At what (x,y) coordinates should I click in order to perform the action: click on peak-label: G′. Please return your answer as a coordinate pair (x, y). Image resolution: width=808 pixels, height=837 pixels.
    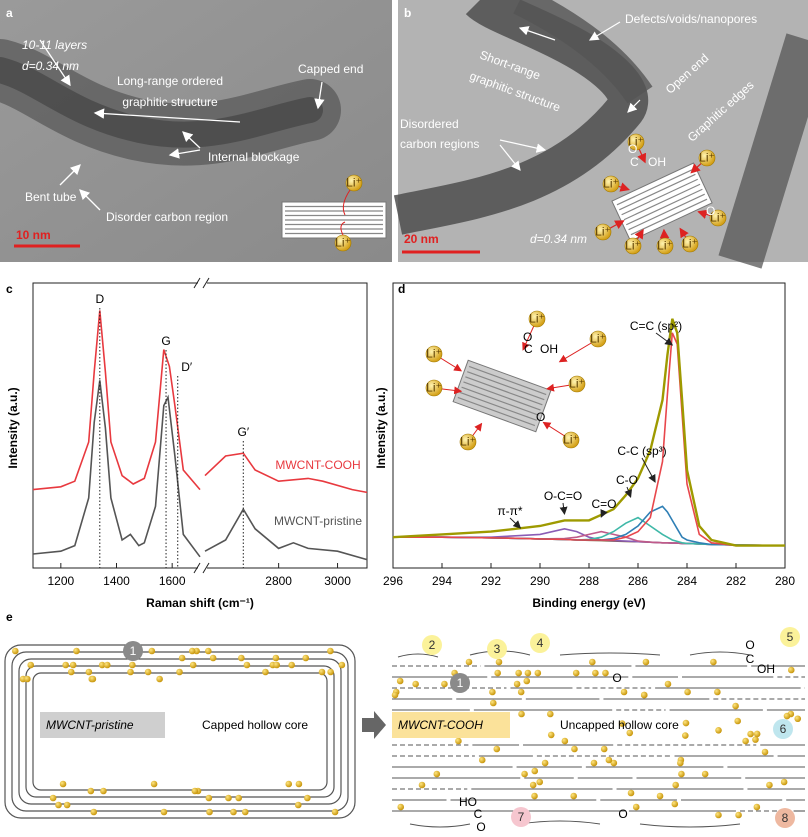
    Looking at the image, I should click on (243, 432).